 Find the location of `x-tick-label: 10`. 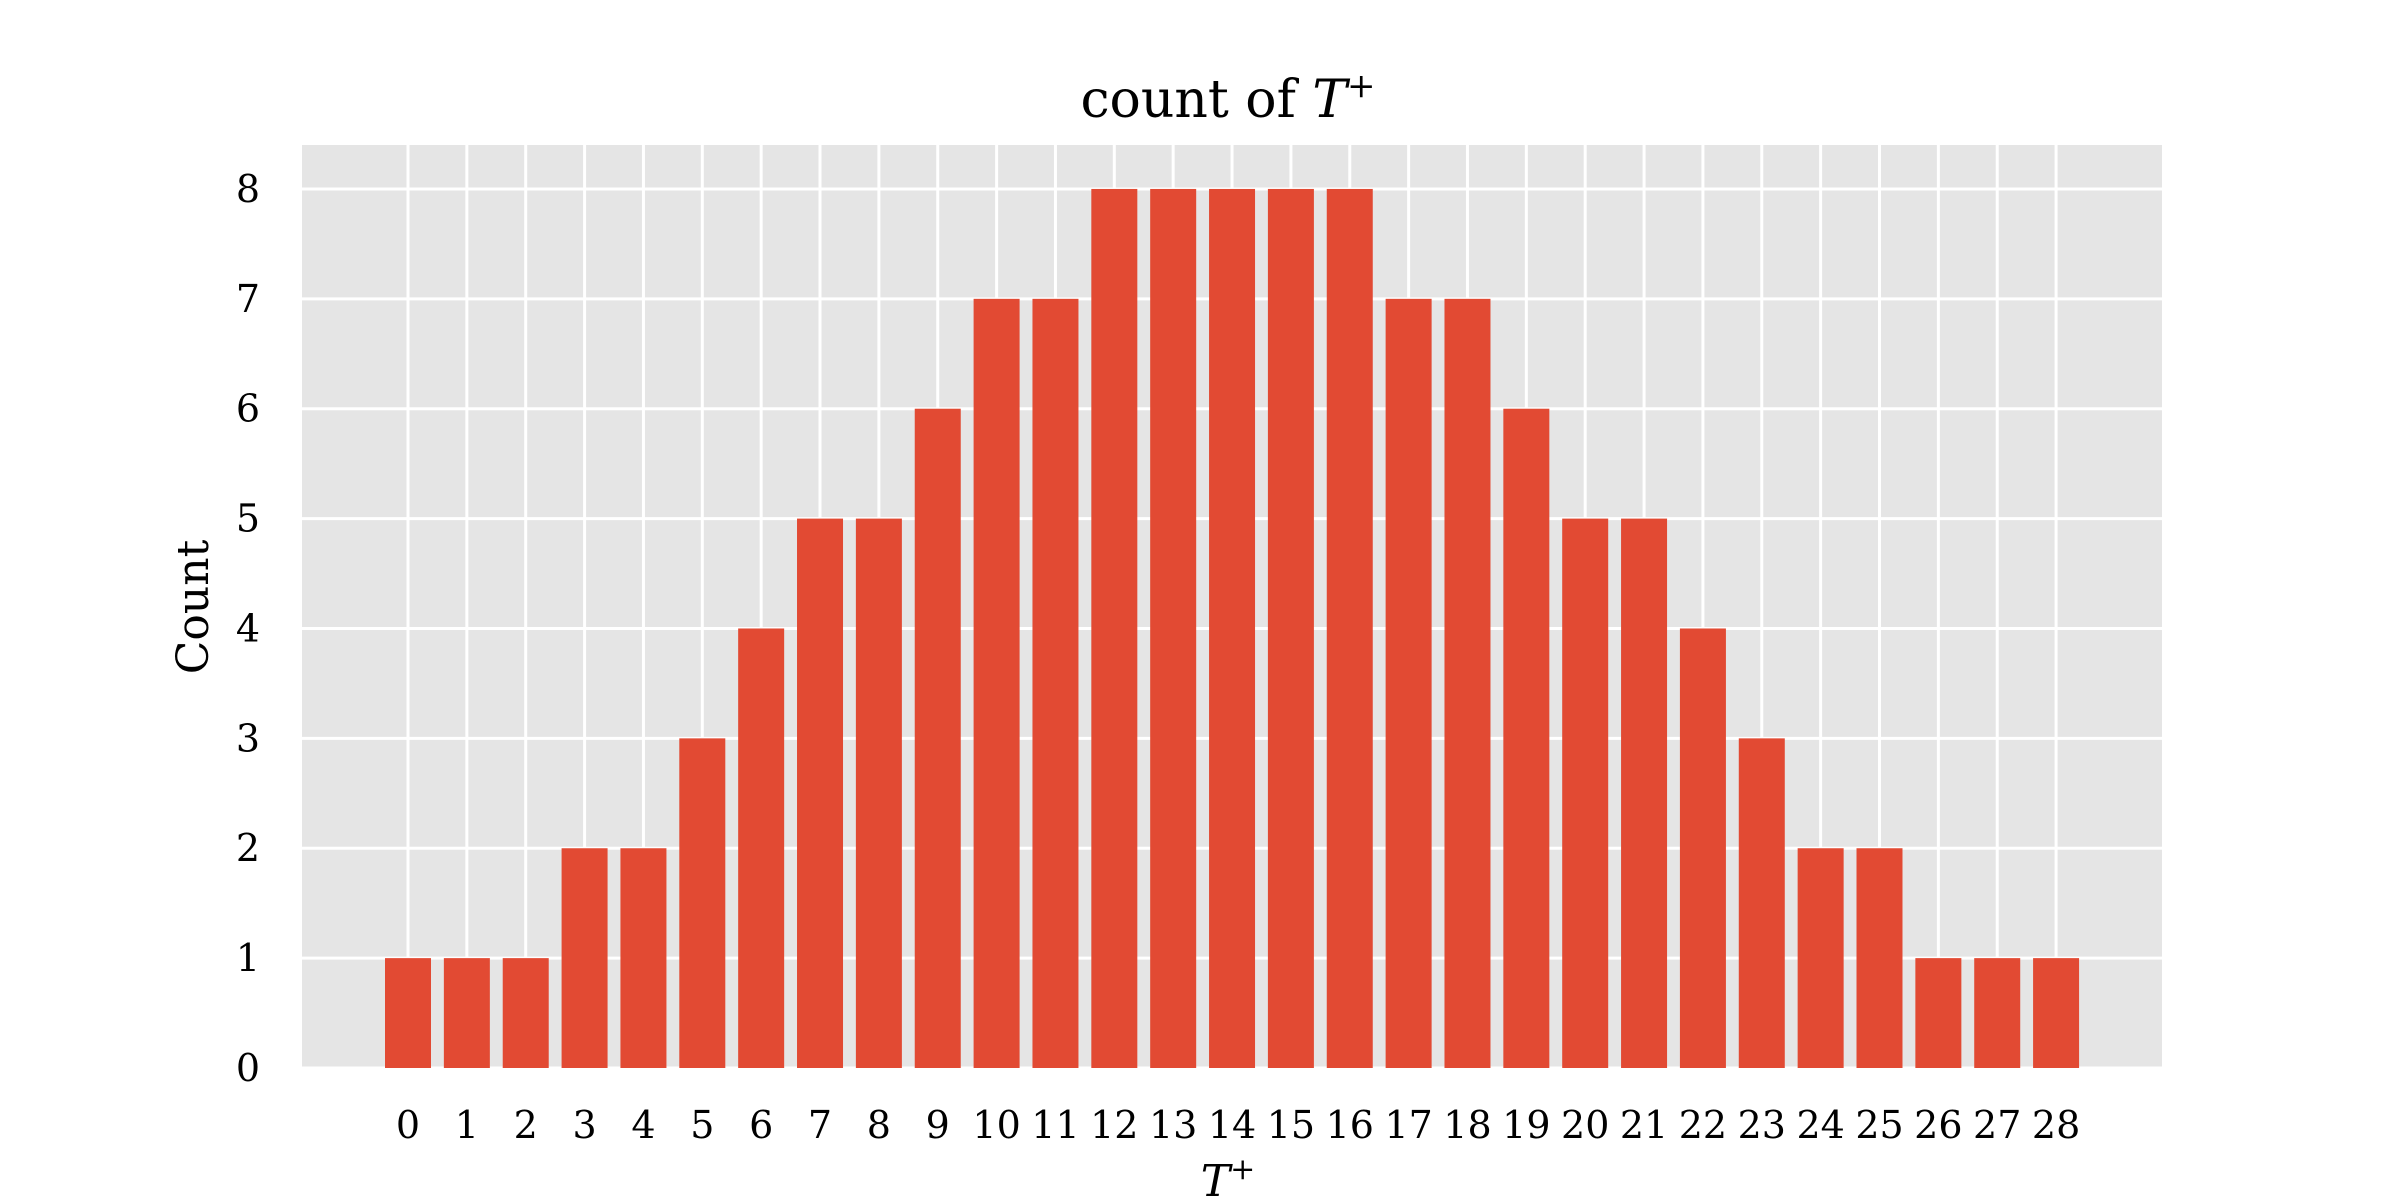

x-tick-label: 10 is located at coordinates (996, 1125).